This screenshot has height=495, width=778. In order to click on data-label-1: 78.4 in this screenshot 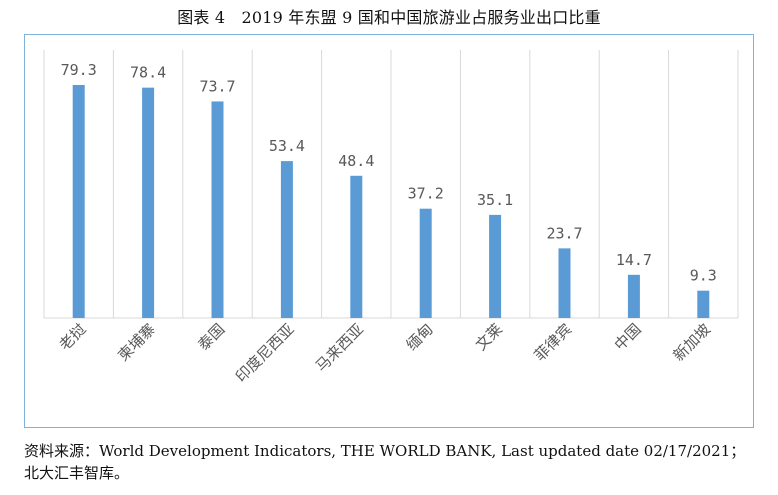, I will do `click(148, 73)`.